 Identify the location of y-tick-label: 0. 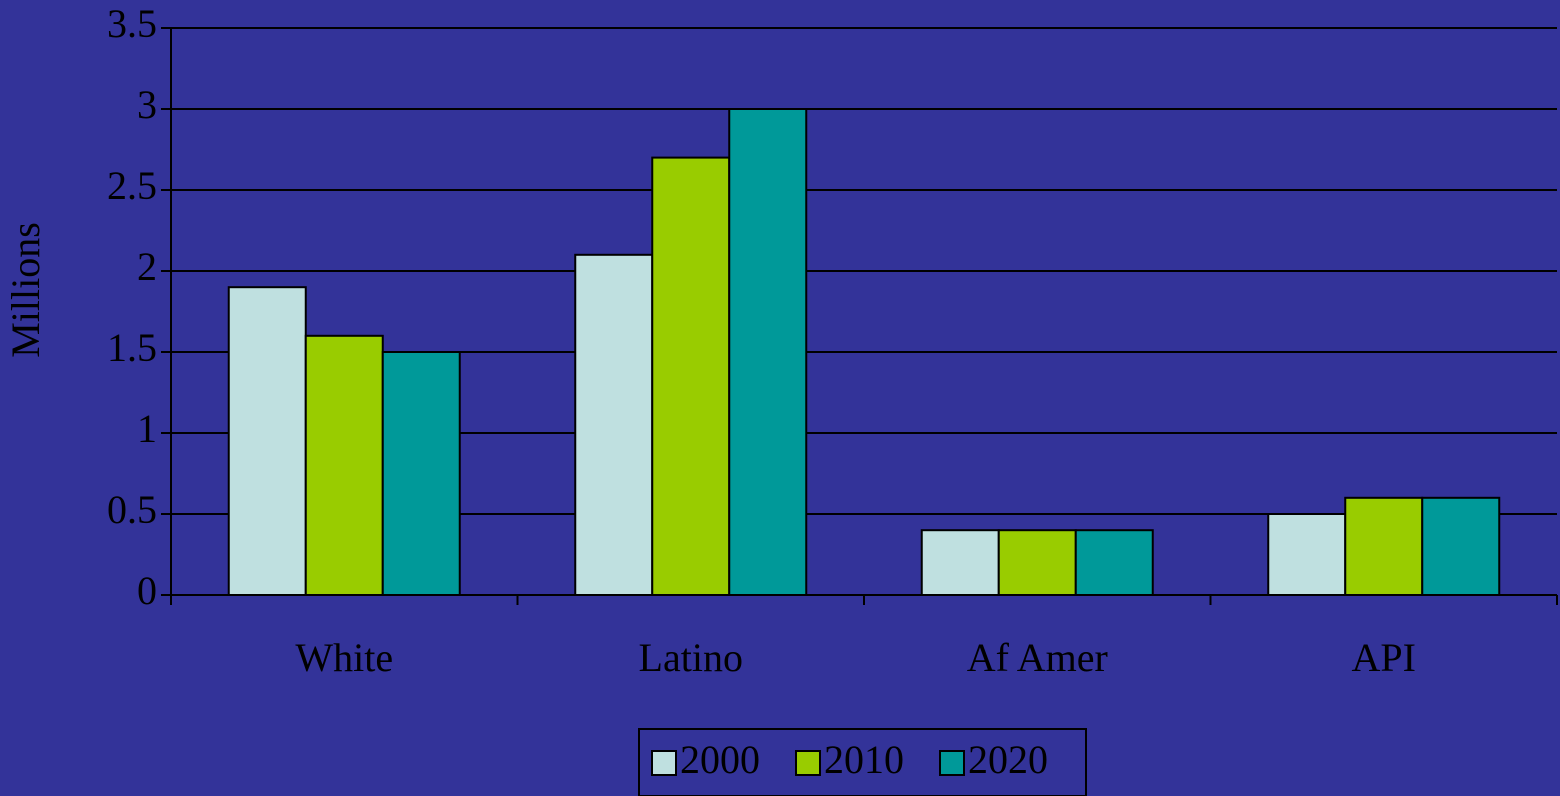
(147, 590).